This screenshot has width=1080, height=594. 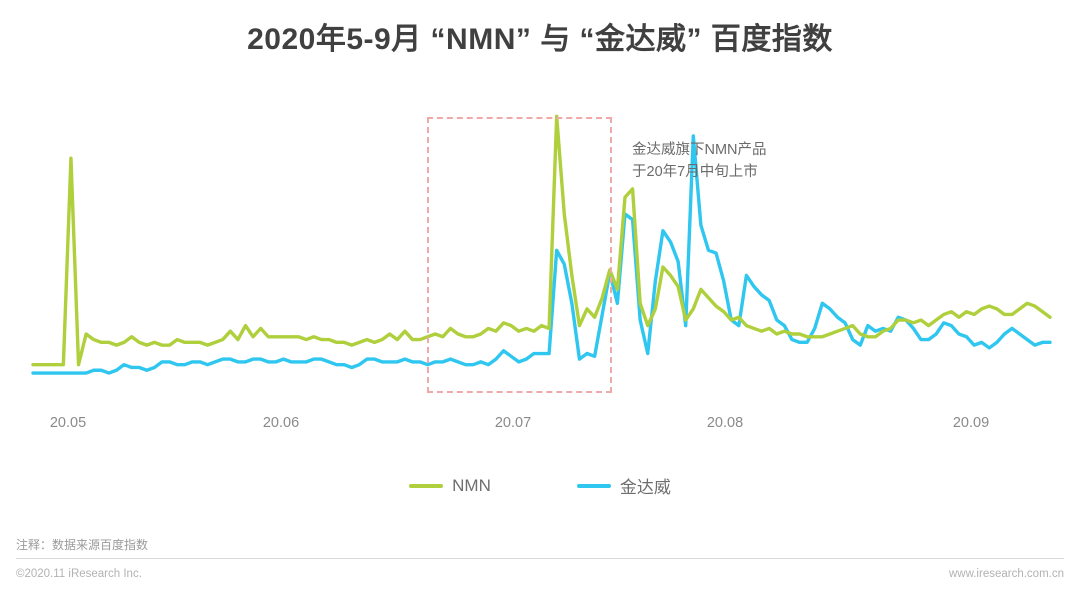 I want to click on chart-legend: NMN 金达威, so click(x=540, y=485).